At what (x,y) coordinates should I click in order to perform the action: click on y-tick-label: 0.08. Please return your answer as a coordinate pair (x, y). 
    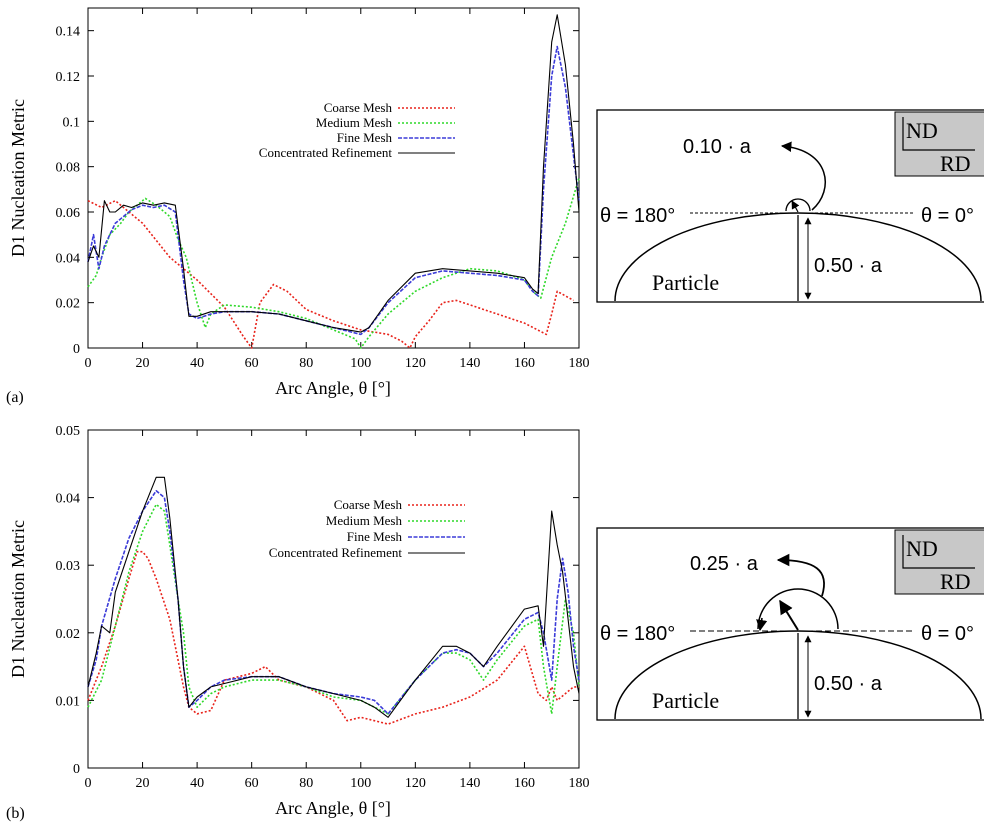
    Looking at the image, I should click on (68, 168).